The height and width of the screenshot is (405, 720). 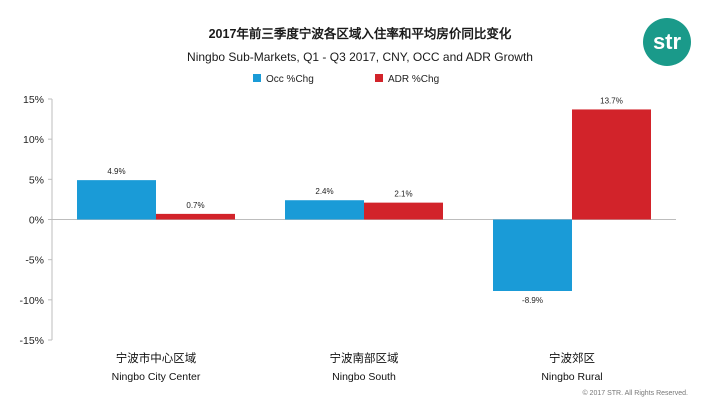 I want to click on str-logo: str, so click(x=667, y=42).